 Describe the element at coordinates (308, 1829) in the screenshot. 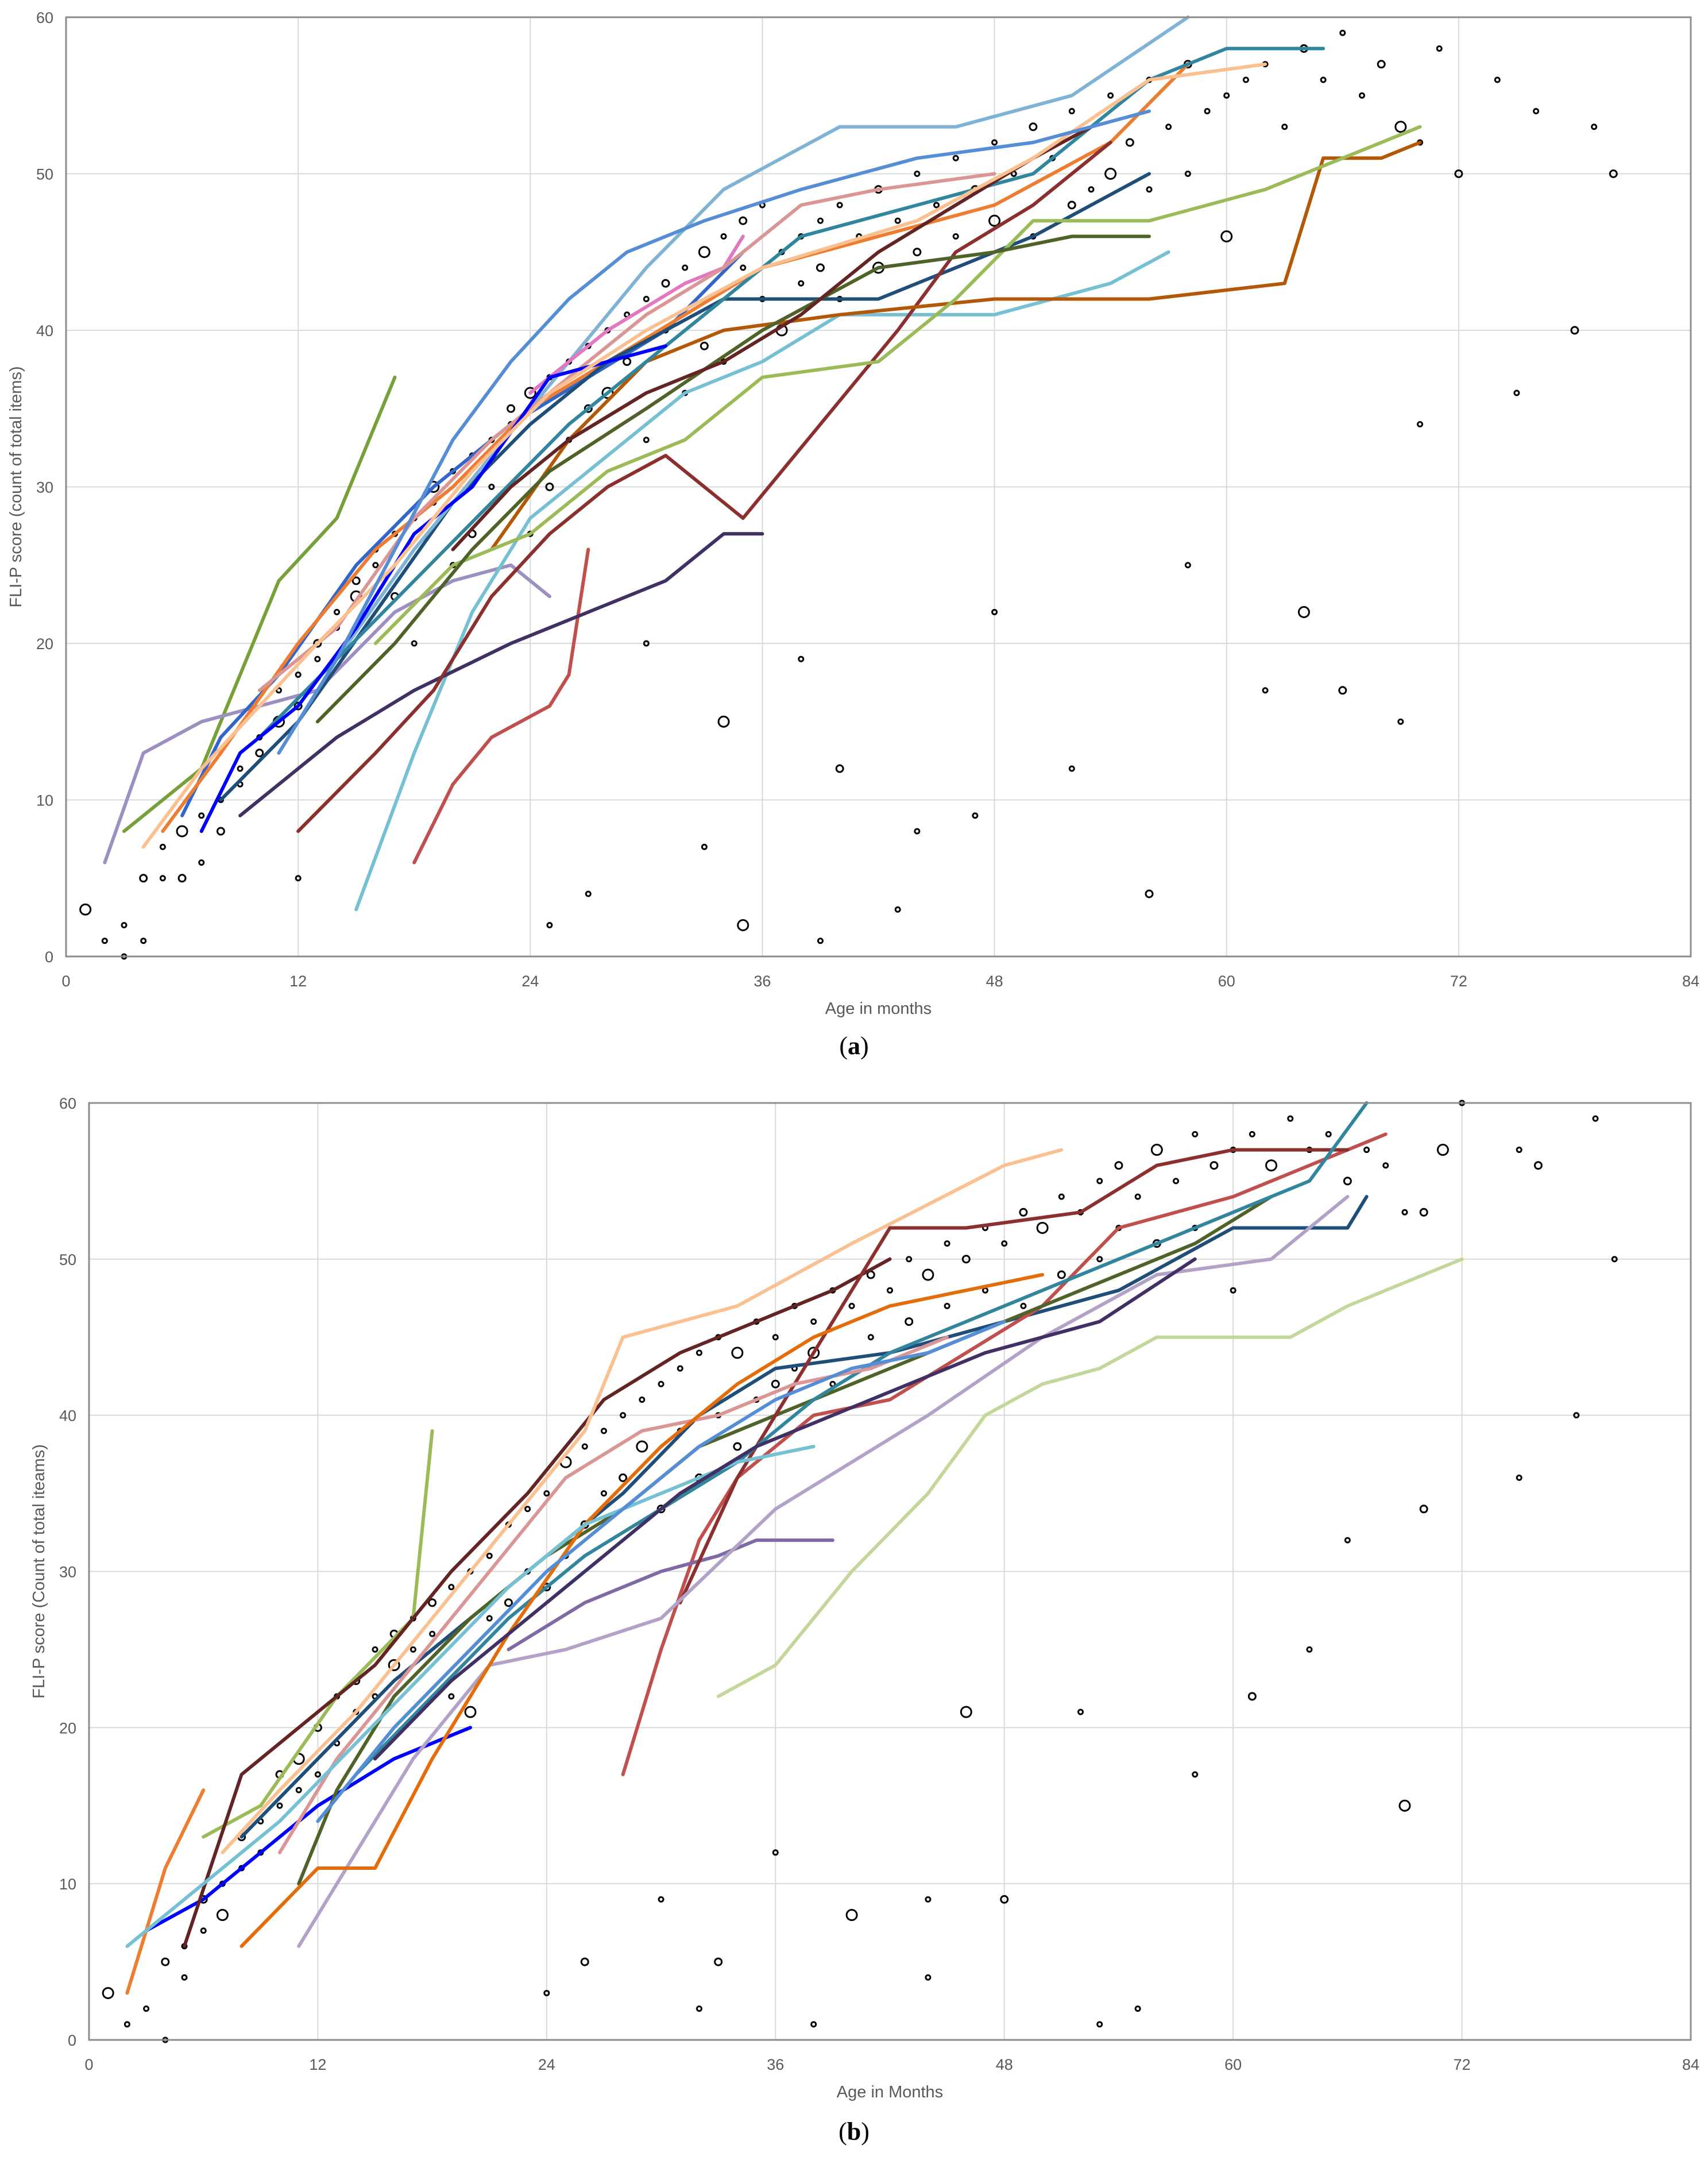

I see `panel-b-series-t2` at that location.